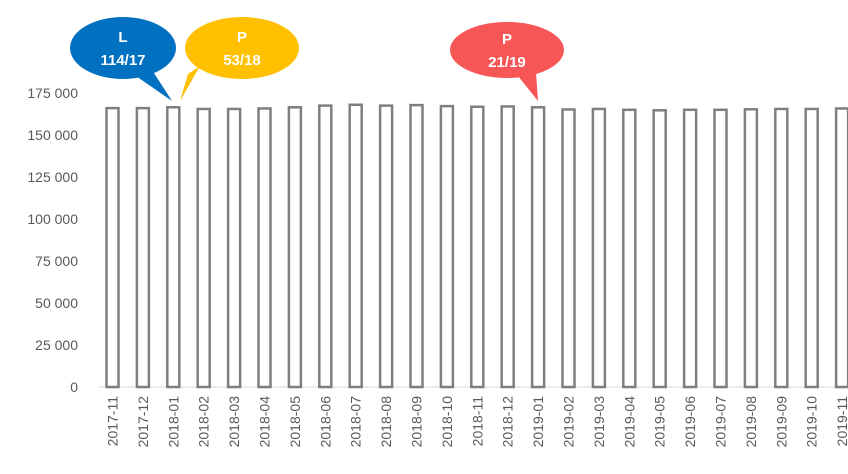  I want to click on x-tick-label: 2018-11, so click(477, 421).